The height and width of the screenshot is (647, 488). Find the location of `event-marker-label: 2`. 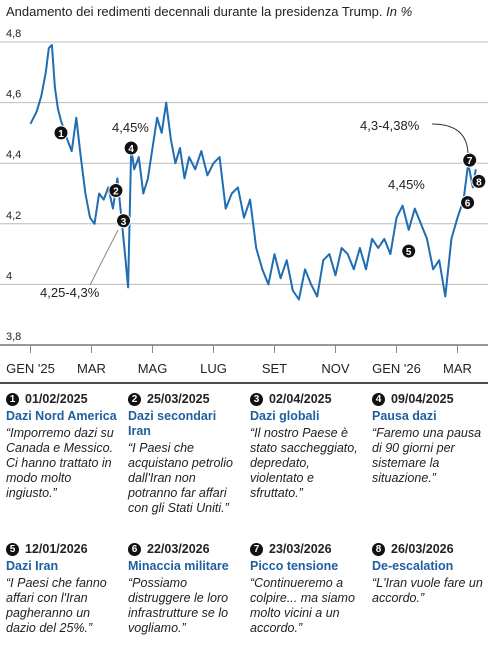

event-marker-label: 2 is located at coordinates (116, 191).